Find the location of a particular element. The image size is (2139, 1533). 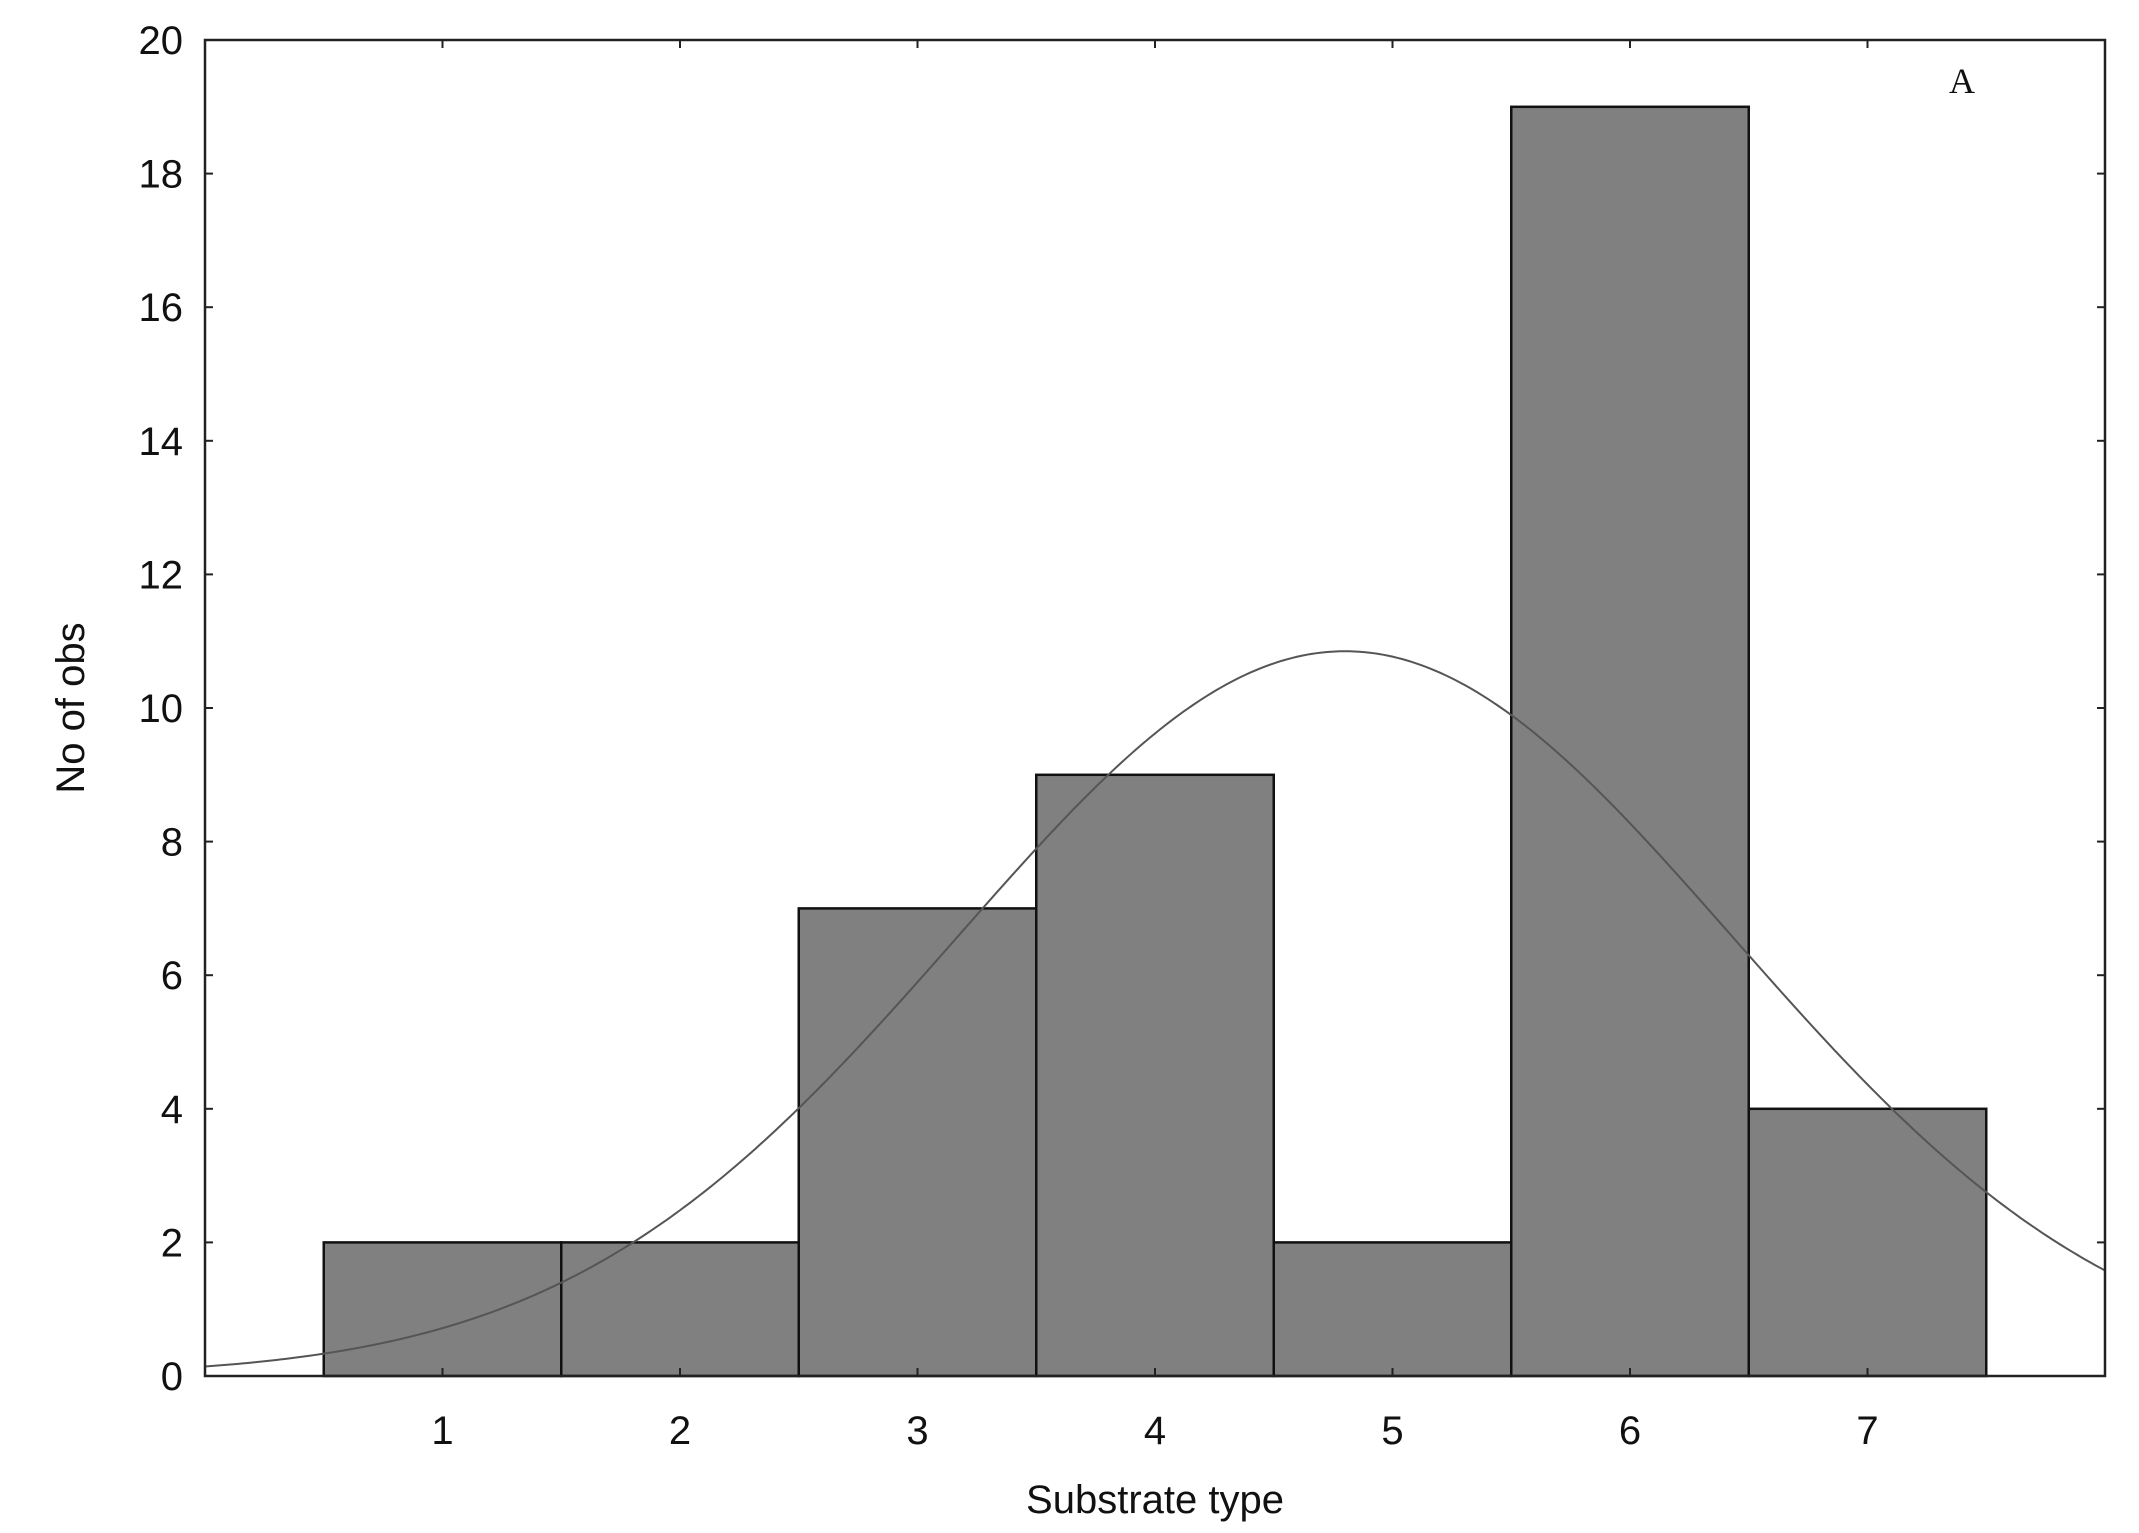

y-tick-label-14: 14 is located at coordinates (161, 442).